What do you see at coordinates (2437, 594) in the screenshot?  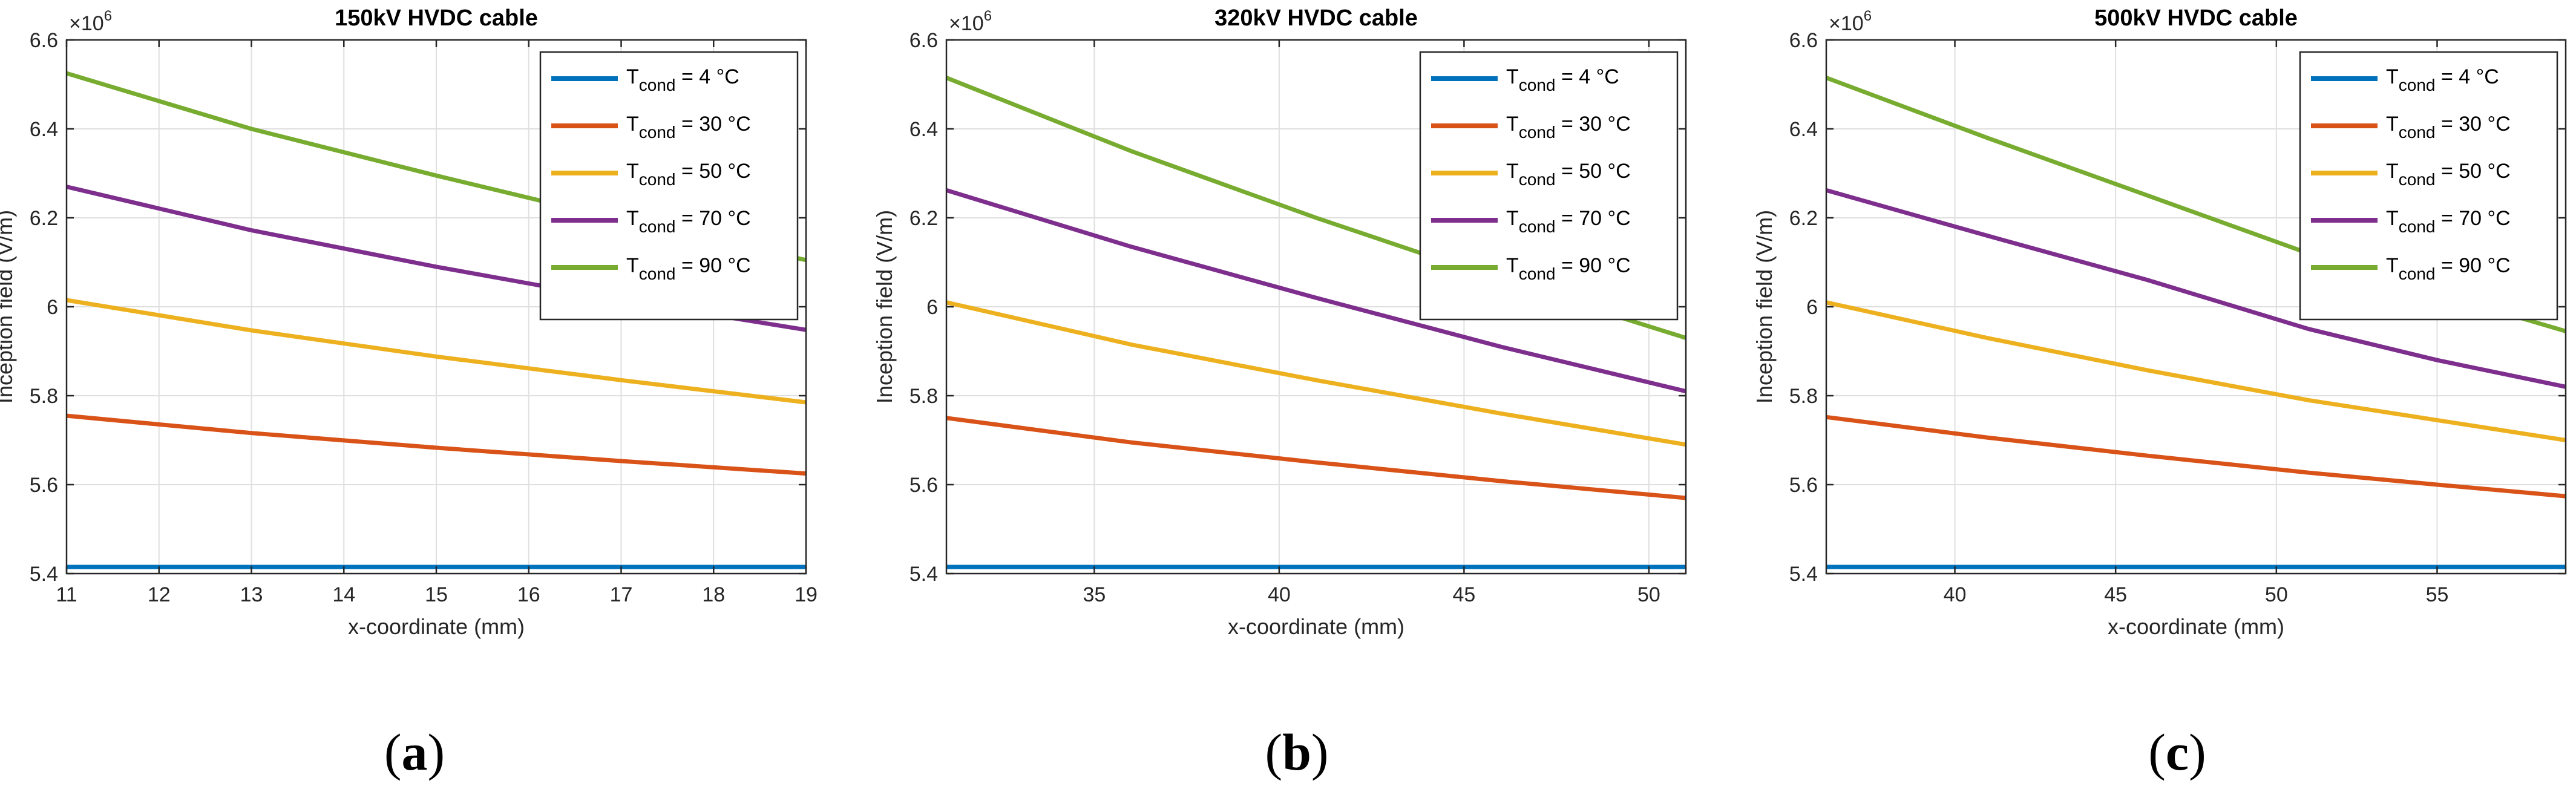 I see `x-tick-label: 55` at bounding box center [2437, 594].